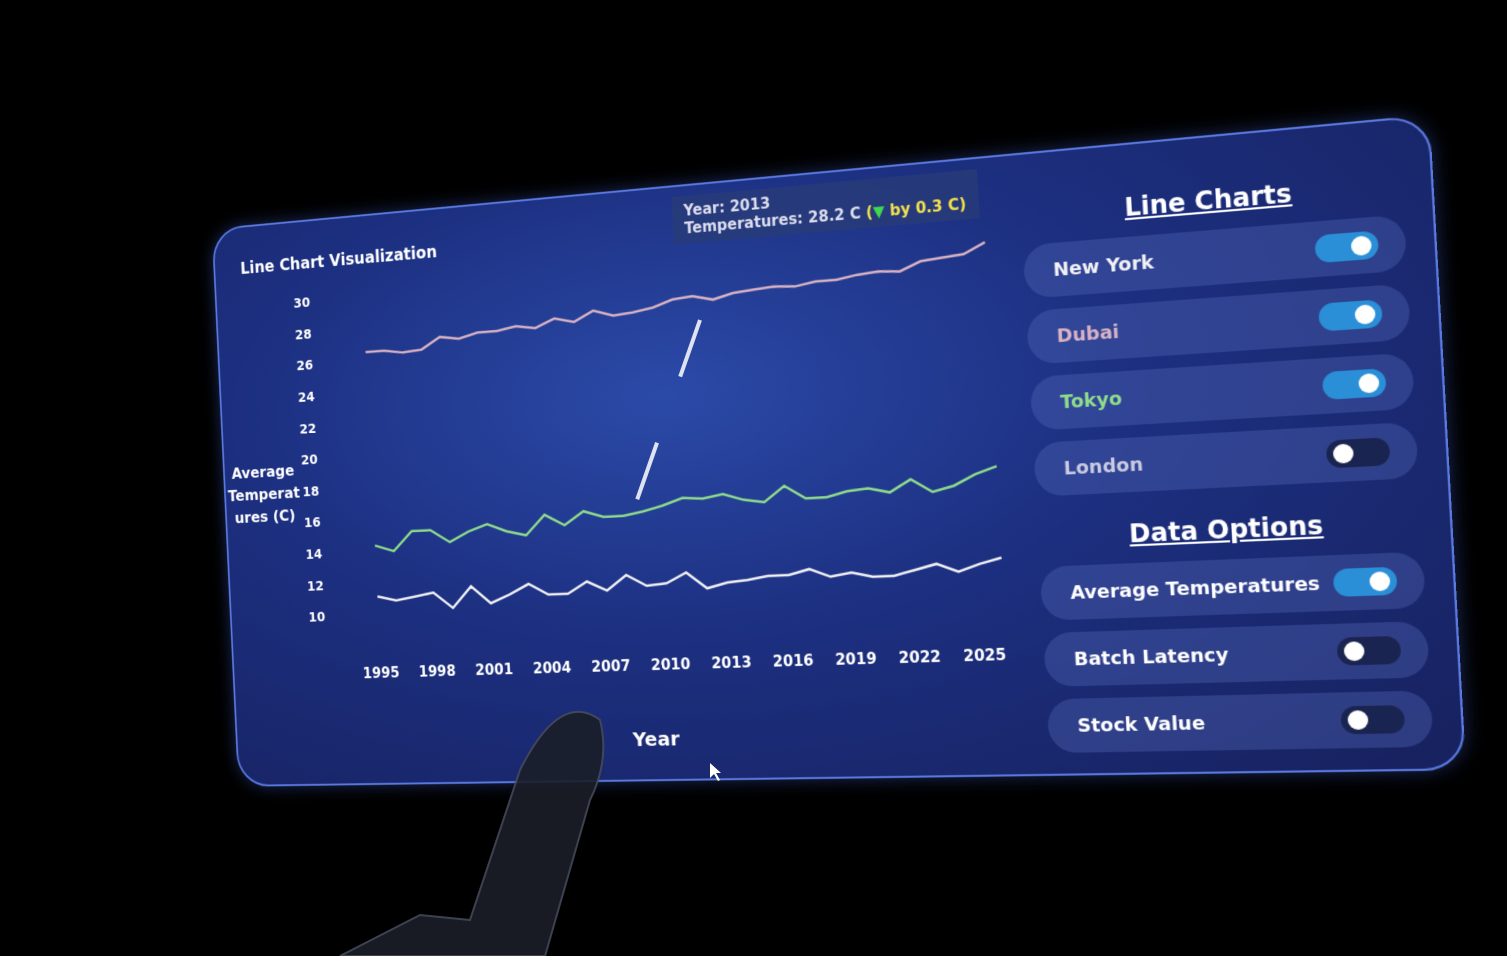 The width and height of the screenshot is (1507, 956). Describe the element at coordinates (264, 516) in the screenshot. I see `y-axis-label: ures (C)` at that location.